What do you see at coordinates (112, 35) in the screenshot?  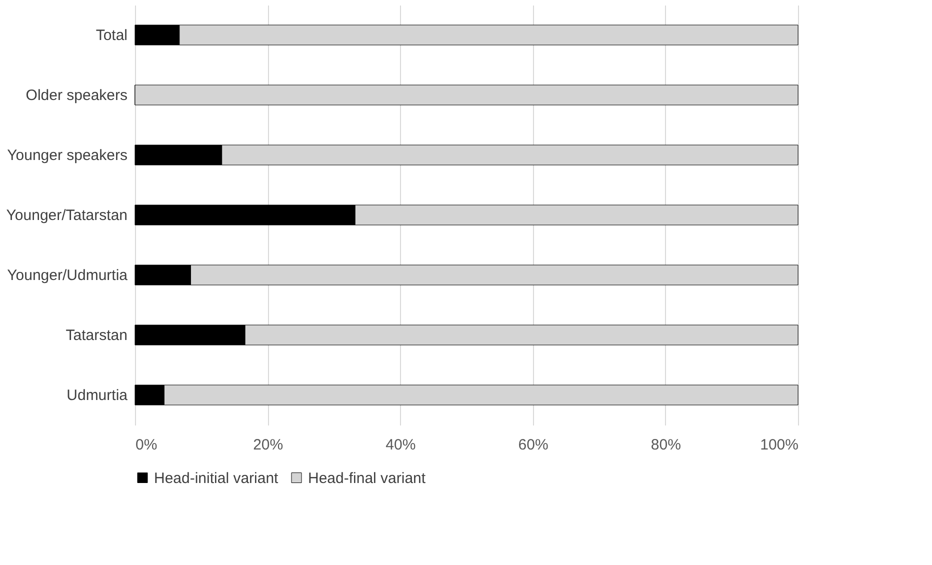 I see `y-tick-label: Total` at bounding box center [112, 35].